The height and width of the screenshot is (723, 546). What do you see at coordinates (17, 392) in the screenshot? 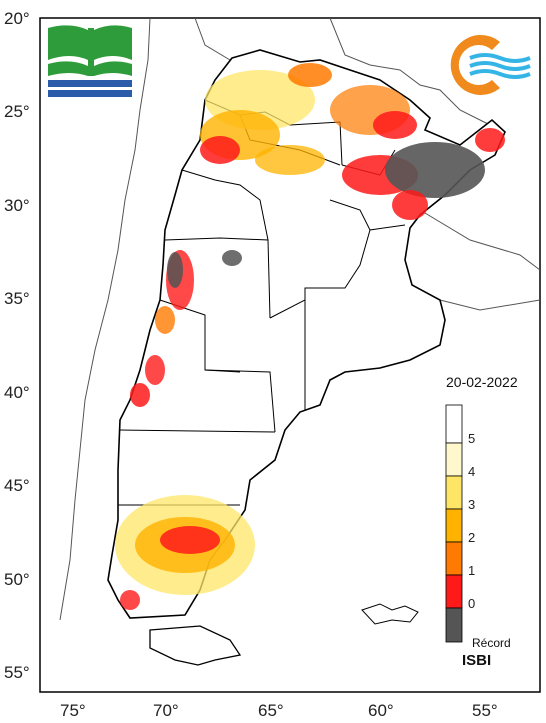
I see `lat-tick-40: 40°` at bounding box center [17, 392].